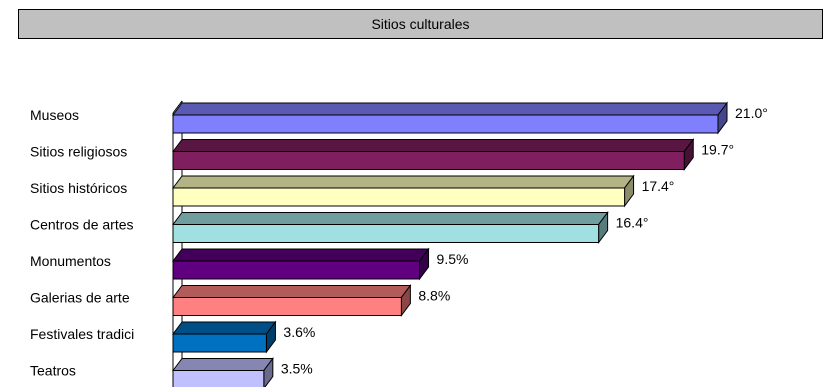  I want to click on category-label: Teatros, so click(53, 371).